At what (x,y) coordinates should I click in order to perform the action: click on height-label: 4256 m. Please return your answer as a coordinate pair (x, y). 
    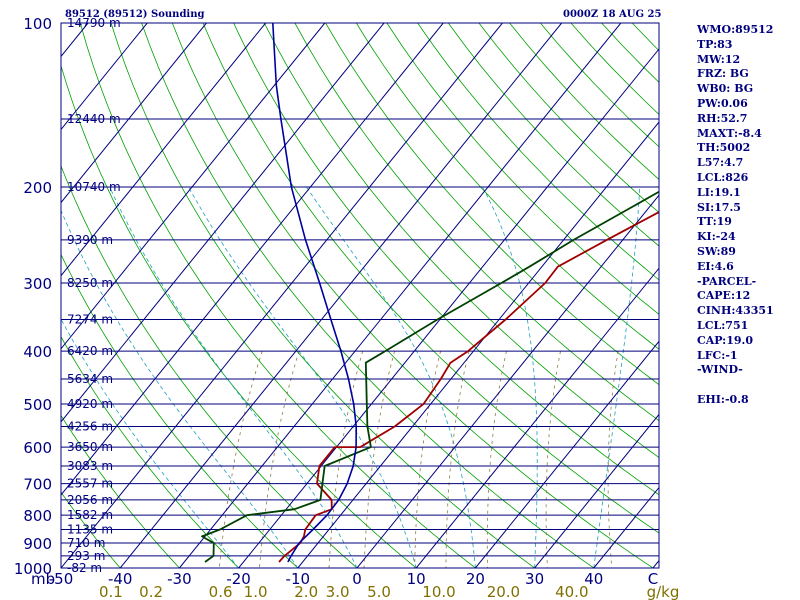
    Looking at the image, I should click on (90, 427).